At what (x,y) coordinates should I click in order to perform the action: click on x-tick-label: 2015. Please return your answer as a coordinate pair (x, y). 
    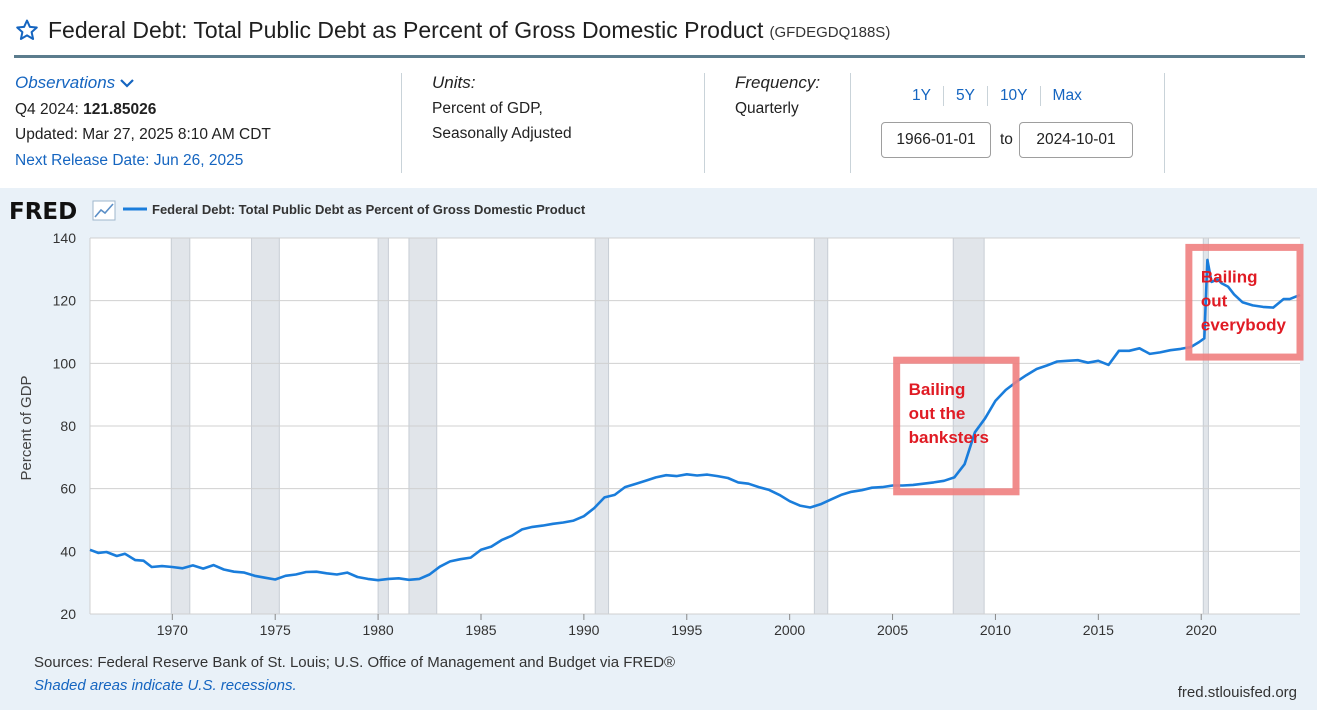
    Looking at the image, I should click on (1098, 630).